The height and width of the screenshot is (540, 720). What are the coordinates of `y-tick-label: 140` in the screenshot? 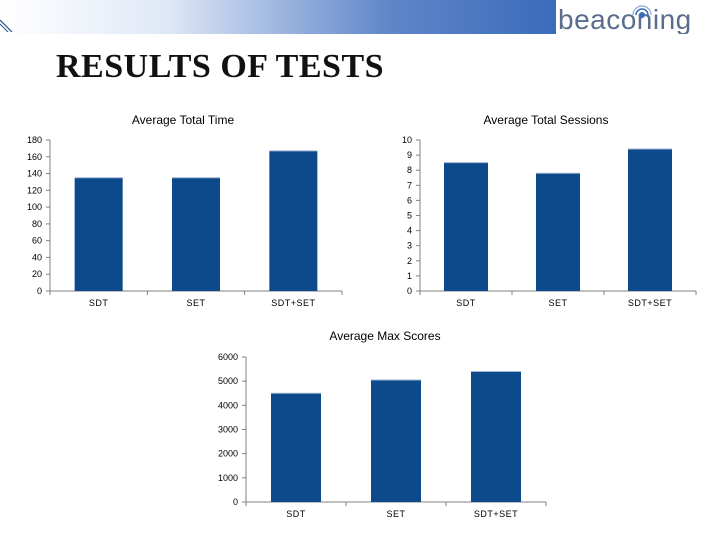 It's located at (34, 174).